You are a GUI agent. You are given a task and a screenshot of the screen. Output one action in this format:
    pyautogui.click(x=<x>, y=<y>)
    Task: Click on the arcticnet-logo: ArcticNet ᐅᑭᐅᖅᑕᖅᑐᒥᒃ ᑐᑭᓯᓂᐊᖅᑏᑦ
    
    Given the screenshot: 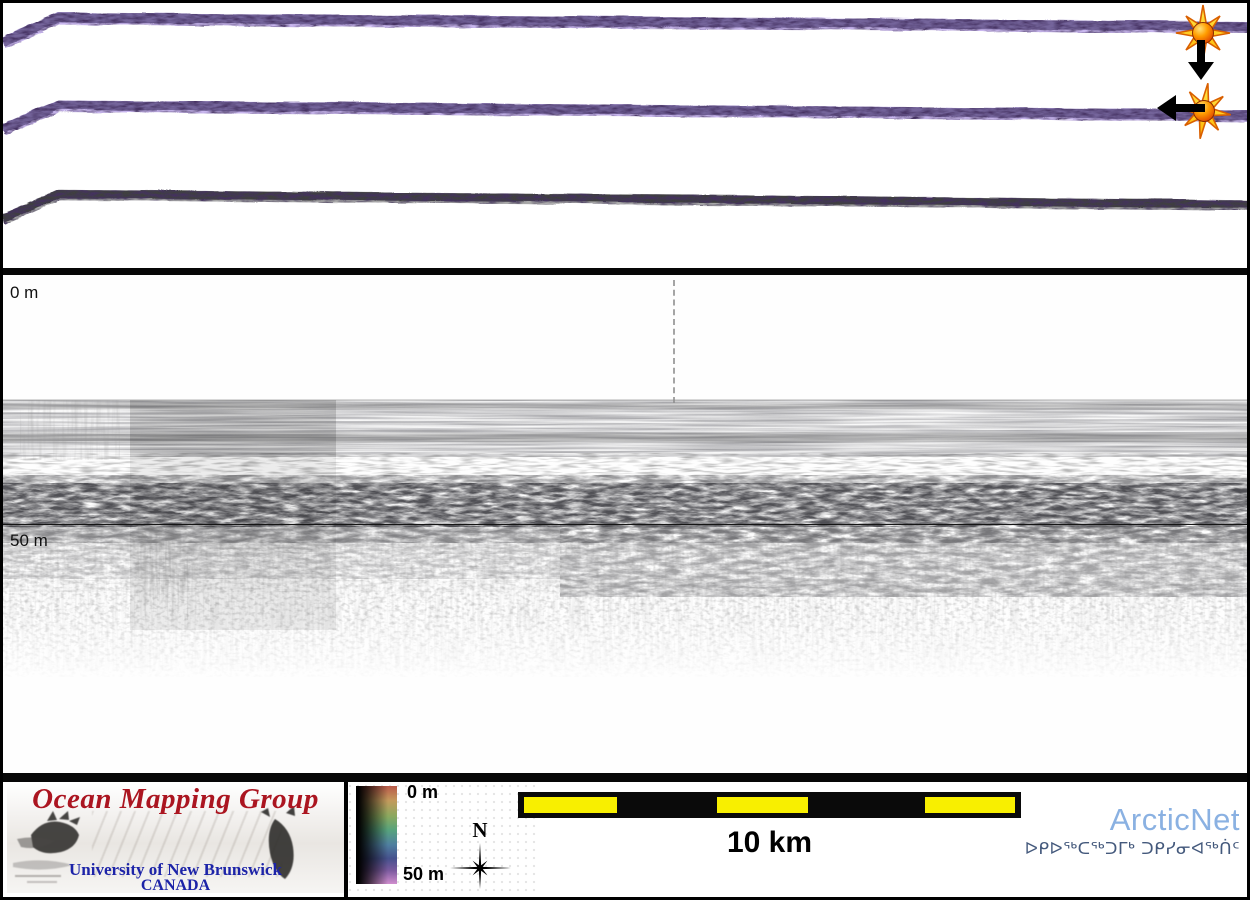 What is the action you would take?
    pyautogui.click(x=1132, y=831)
    